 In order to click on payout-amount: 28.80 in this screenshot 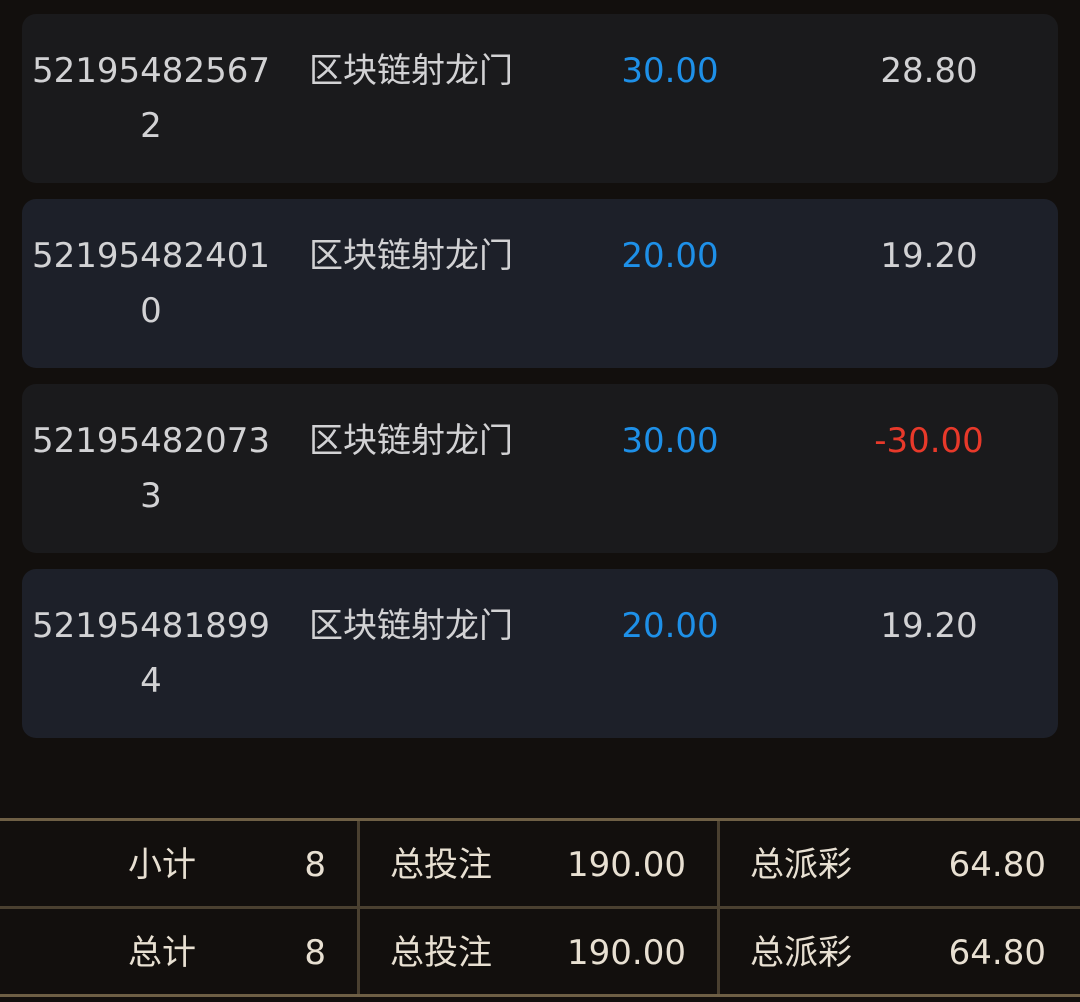, I will do `click(929, 71)`.